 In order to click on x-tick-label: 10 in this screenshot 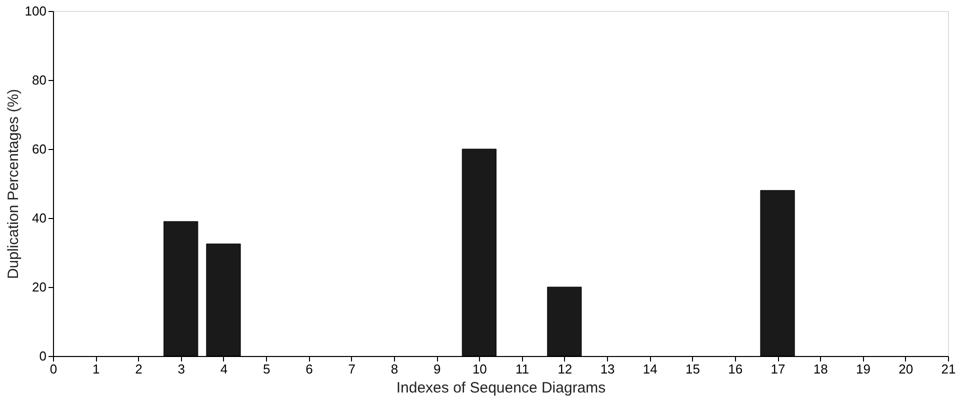, I will do `click(479, 369)`.